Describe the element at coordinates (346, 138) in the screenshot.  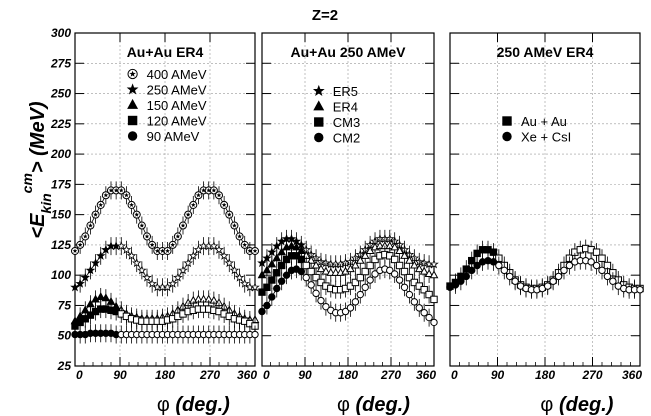
I see `legend-label: CM2` at that location.